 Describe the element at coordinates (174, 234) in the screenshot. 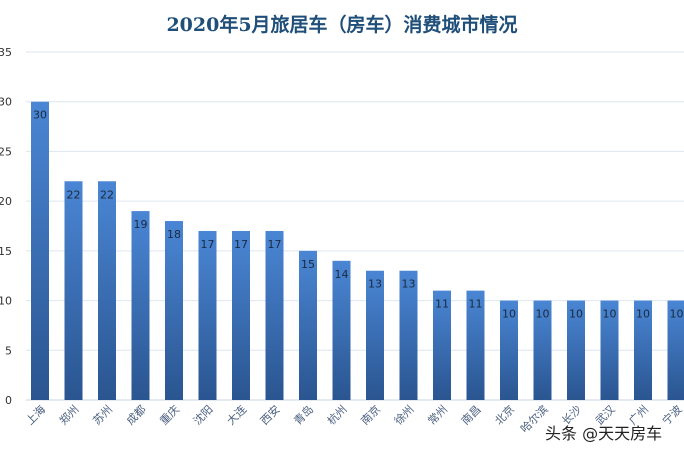

I see `data-label: 18` at that location.